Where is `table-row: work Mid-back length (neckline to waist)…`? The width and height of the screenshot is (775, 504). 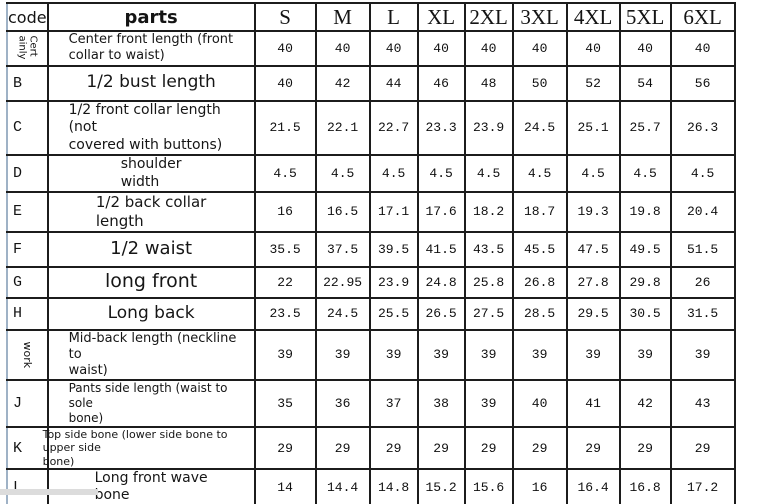
table-row: work Mid-back length (neckline to waist)… is located at coordinates (371, 355).